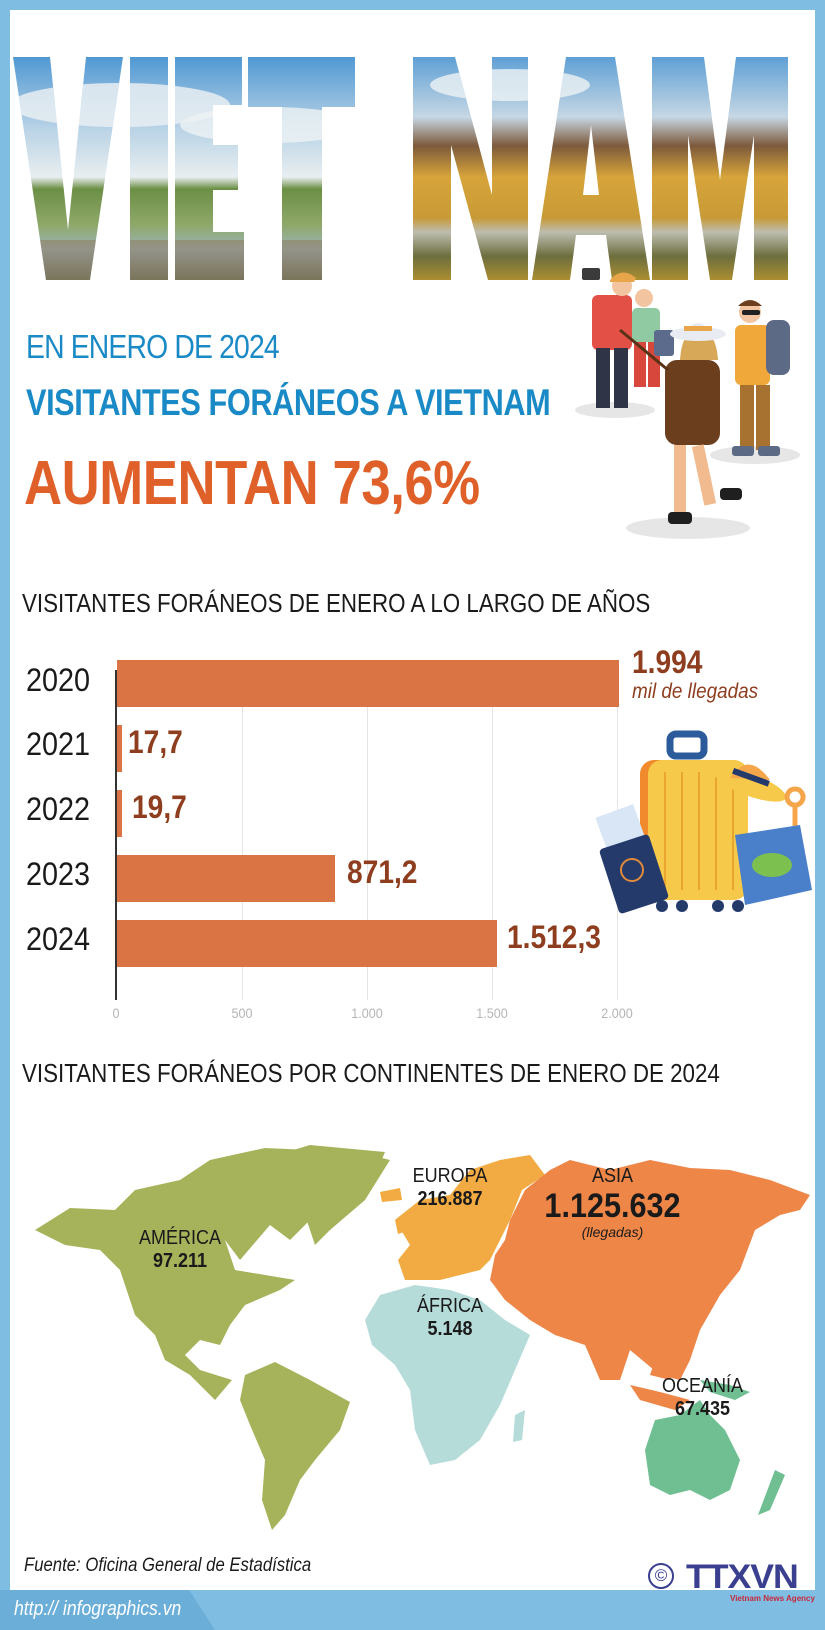 Image resolution: width=825 pixels, height=1630 pixels. Describe the element at coordinates (180, 1238) in the screenshot. I see `america-name: AMÉRICA` at that location.